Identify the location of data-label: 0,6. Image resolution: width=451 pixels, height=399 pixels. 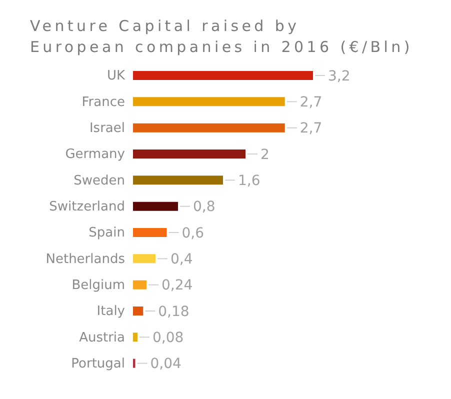
(193, 233).